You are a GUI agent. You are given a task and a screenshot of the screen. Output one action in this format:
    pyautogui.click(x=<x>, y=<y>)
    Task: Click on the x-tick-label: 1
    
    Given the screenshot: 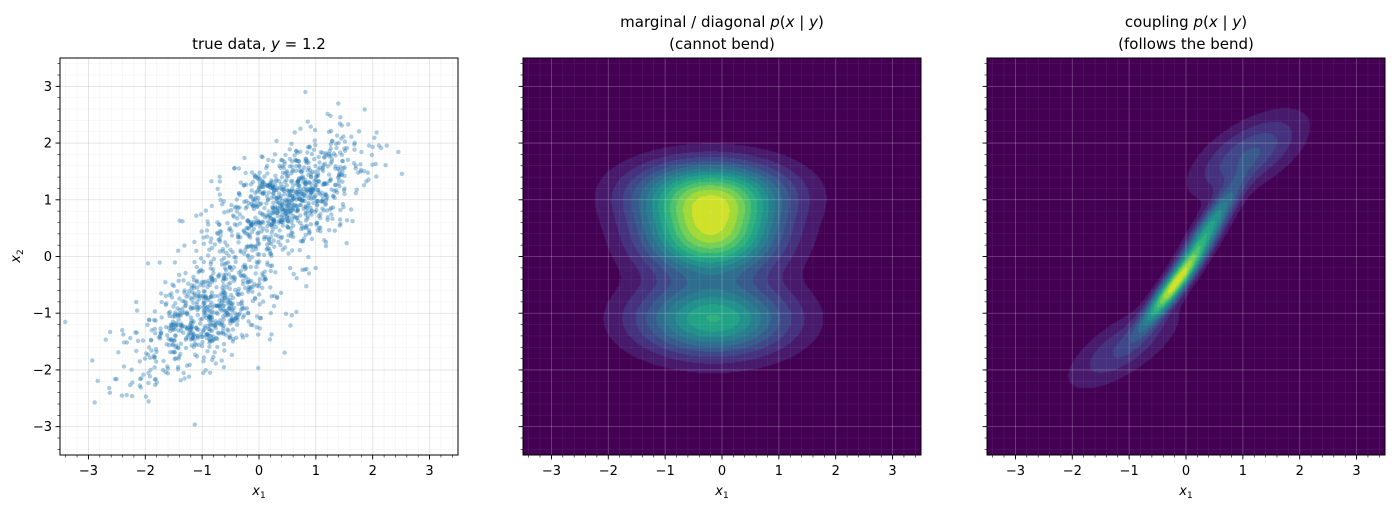 What is the action you would take?
    pyautogui.click(x=779, y=471)
    